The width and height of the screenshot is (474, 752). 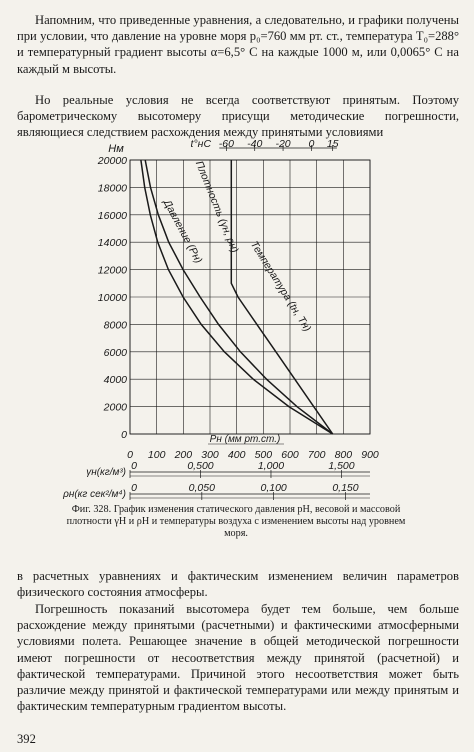 What do you see at coordinates (115, 408) in the screenshot?
I see `y-tick-label: 2000` at bounding box center [115, 408].